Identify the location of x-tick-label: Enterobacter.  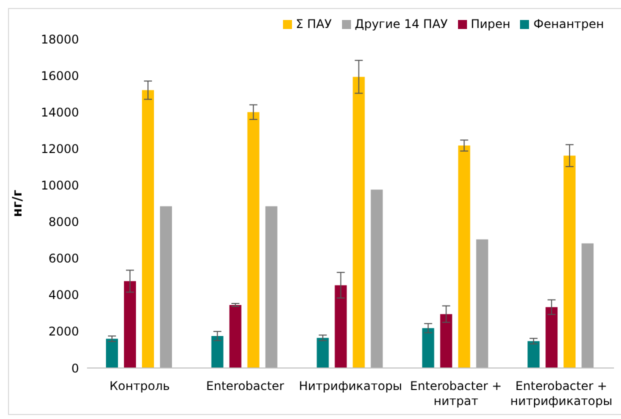
(245, 386).